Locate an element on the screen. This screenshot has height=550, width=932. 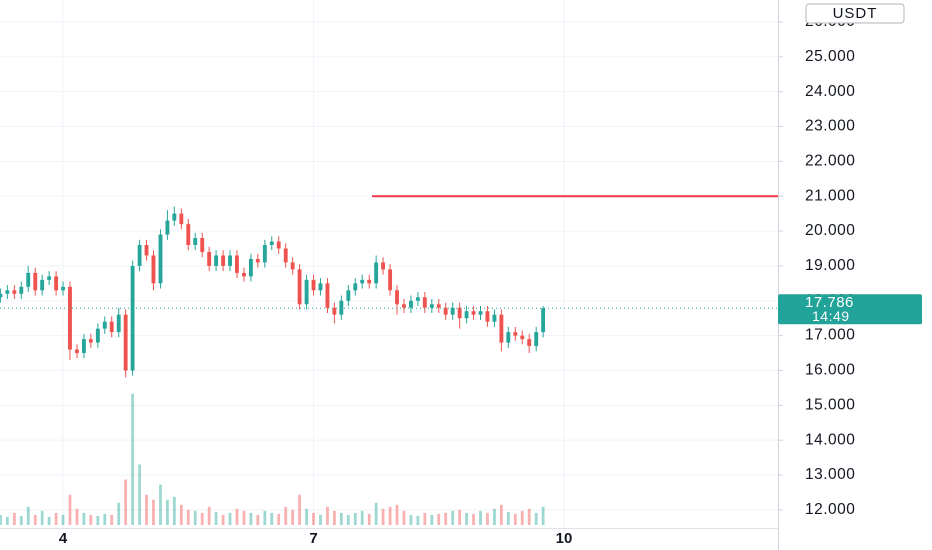
y-tick-label: 17.000 is located at coordinates (830, 335).